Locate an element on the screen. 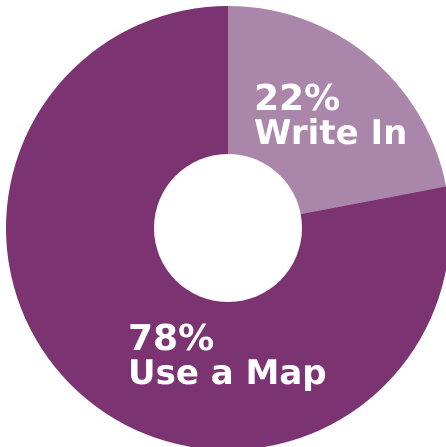 This screenshot has height=447, width=446. donut-hole is located at coordinates (228, 228).